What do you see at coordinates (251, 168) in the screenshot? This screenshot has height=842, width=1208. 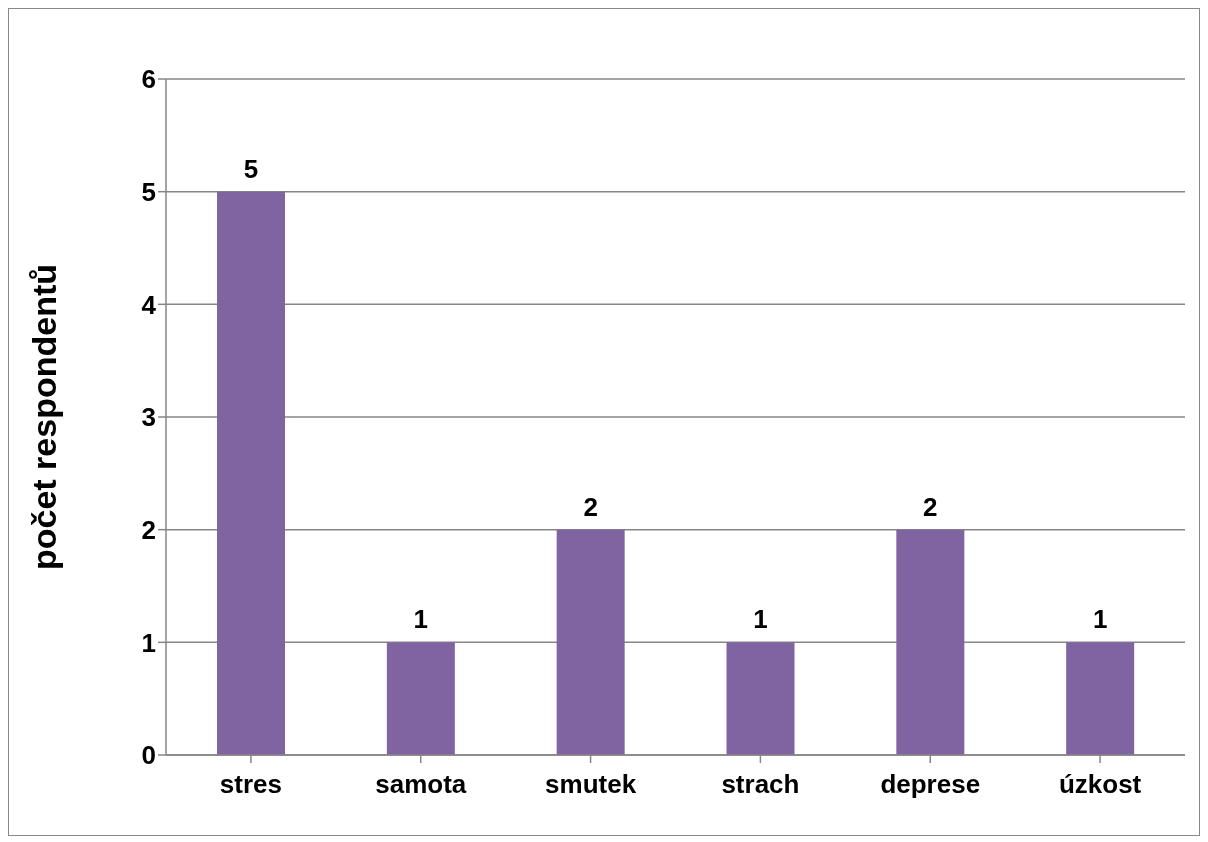 I see `data-label: 5` at bounding box center [251, 168].